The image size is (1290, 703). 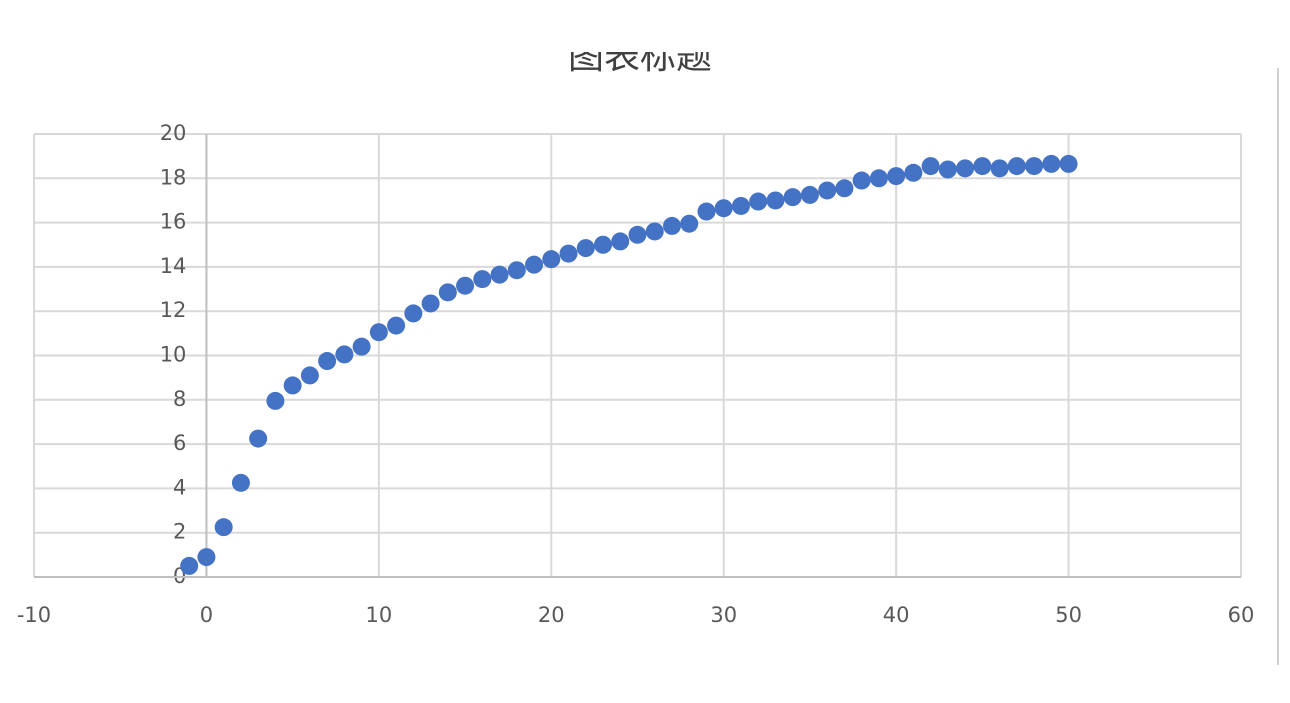 What do you see at coordinates (173, 266) in the screenshot?
I see `y-tick-label: 14` at bounding box center [173, 266].